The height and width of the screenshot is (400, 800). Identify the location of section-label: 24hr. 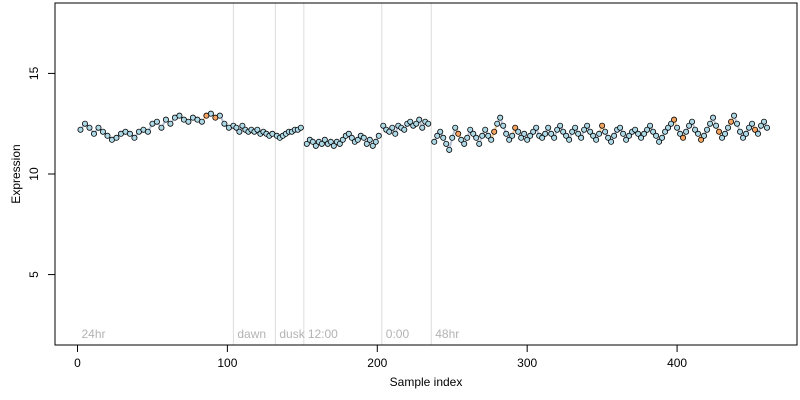
(93, 334).